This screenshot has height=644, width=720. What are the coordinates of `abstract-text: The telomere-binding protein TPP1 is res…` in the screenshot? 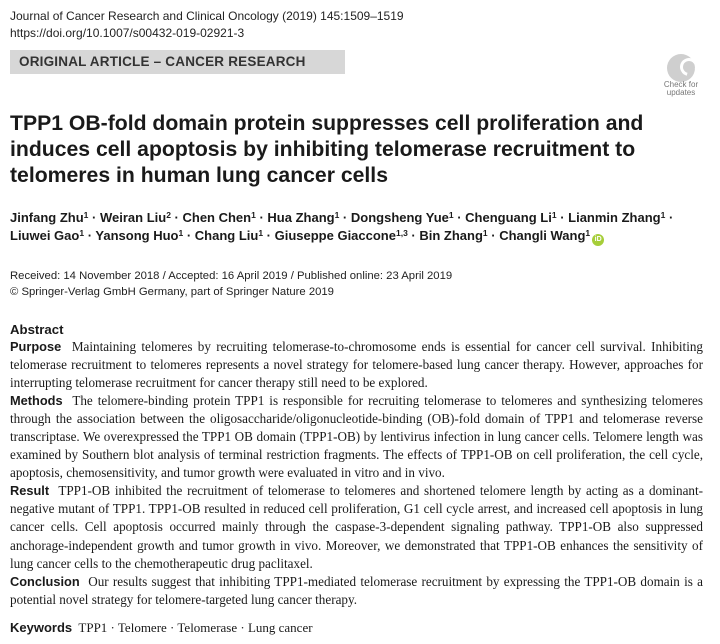 It's located at (356, 437).